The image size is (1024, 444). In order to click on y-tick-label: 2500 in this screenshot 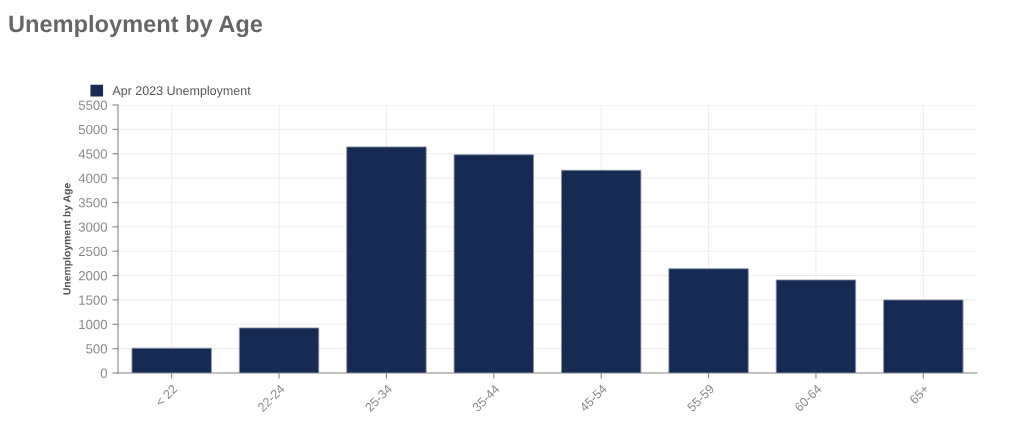, I will do `click(93, 251)`.